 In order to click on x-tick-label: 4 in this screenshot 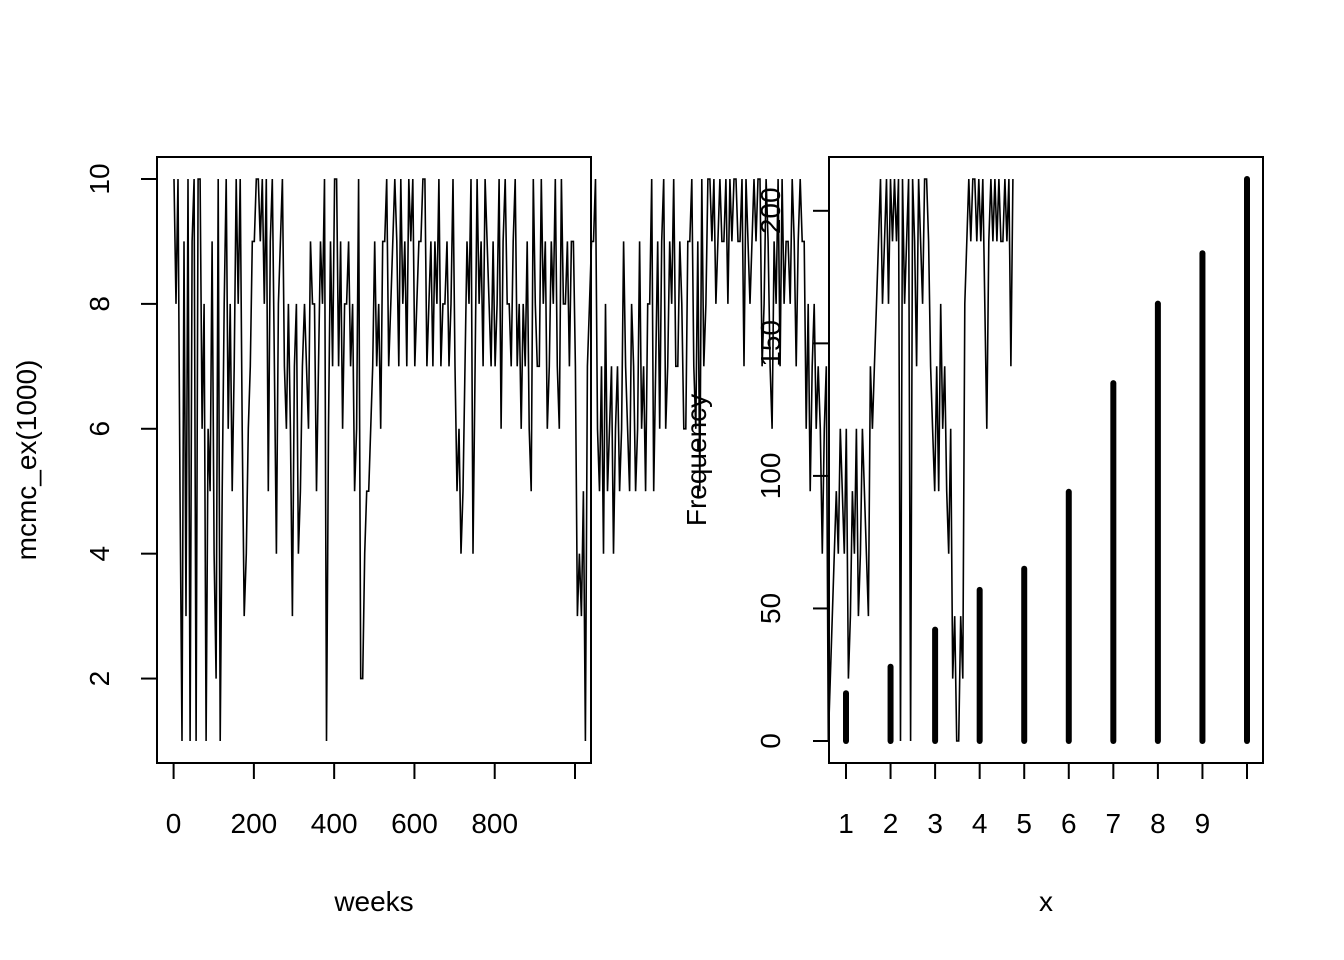, I will do `click(980, 823)`.